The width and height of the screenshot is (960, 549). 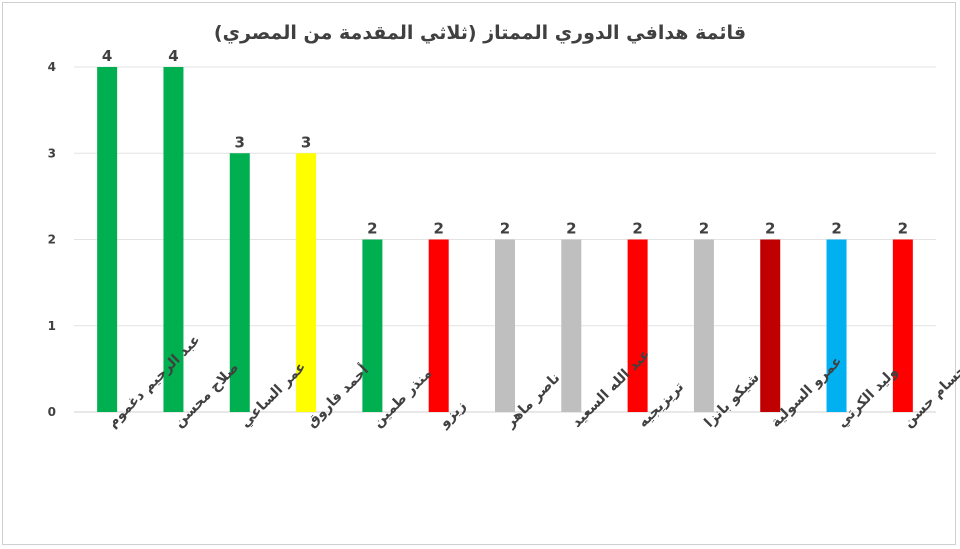 I want to click on y-tick-label: 3, so click(x=52, y=153).